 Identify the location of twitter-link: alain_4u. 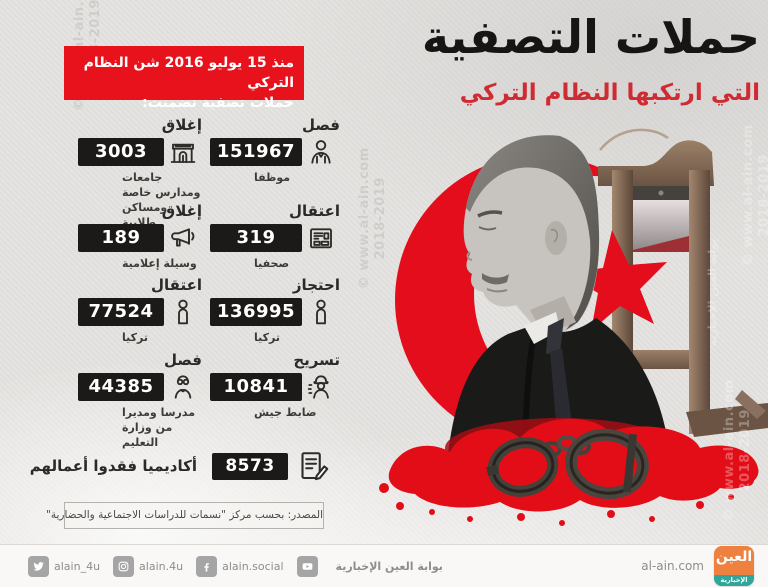
(64, 566).